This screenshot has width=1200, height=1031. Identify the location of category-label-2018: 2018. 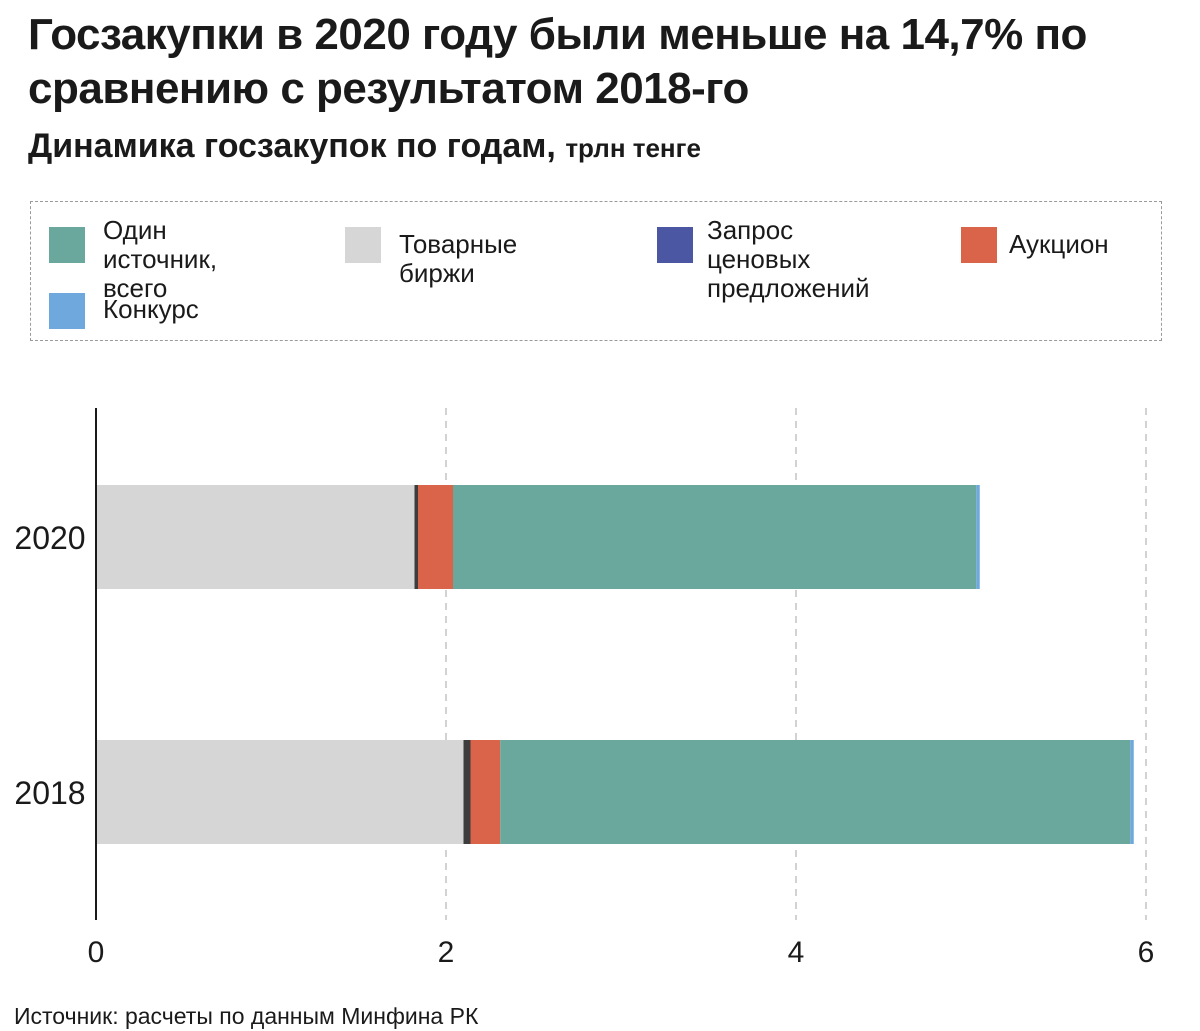
(49, 793).